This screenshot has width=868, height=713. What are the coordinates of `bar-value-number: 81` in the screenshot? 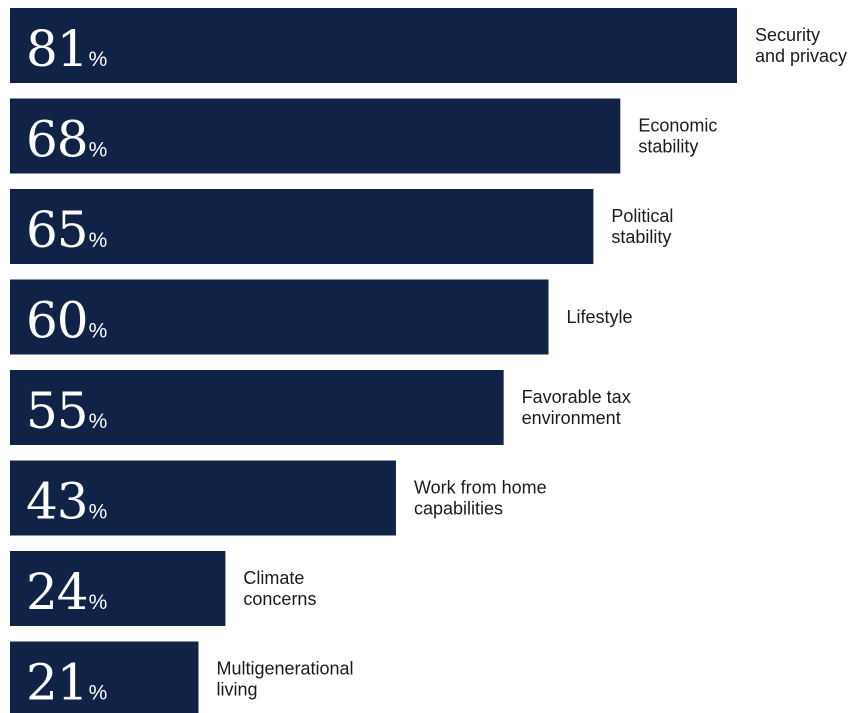 It's located at (57, 49).